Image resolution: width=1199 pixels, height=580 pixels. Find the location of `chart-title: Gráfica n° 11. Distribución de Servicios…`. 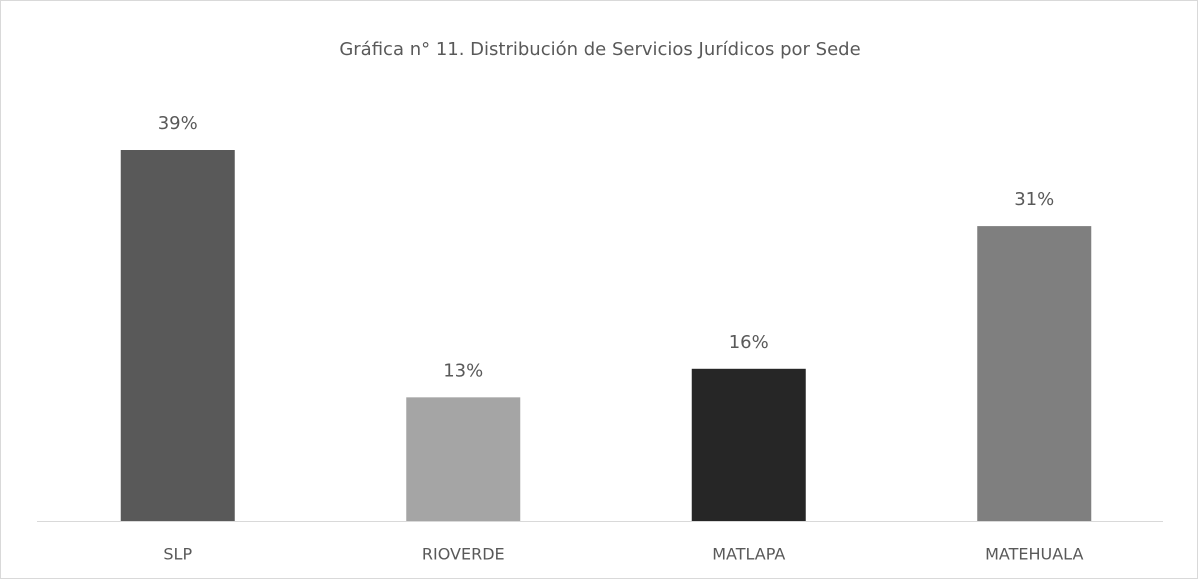

chart-title: Gráfica n° 11. Distribución de Servicios… is located at coordinates (599, 49).